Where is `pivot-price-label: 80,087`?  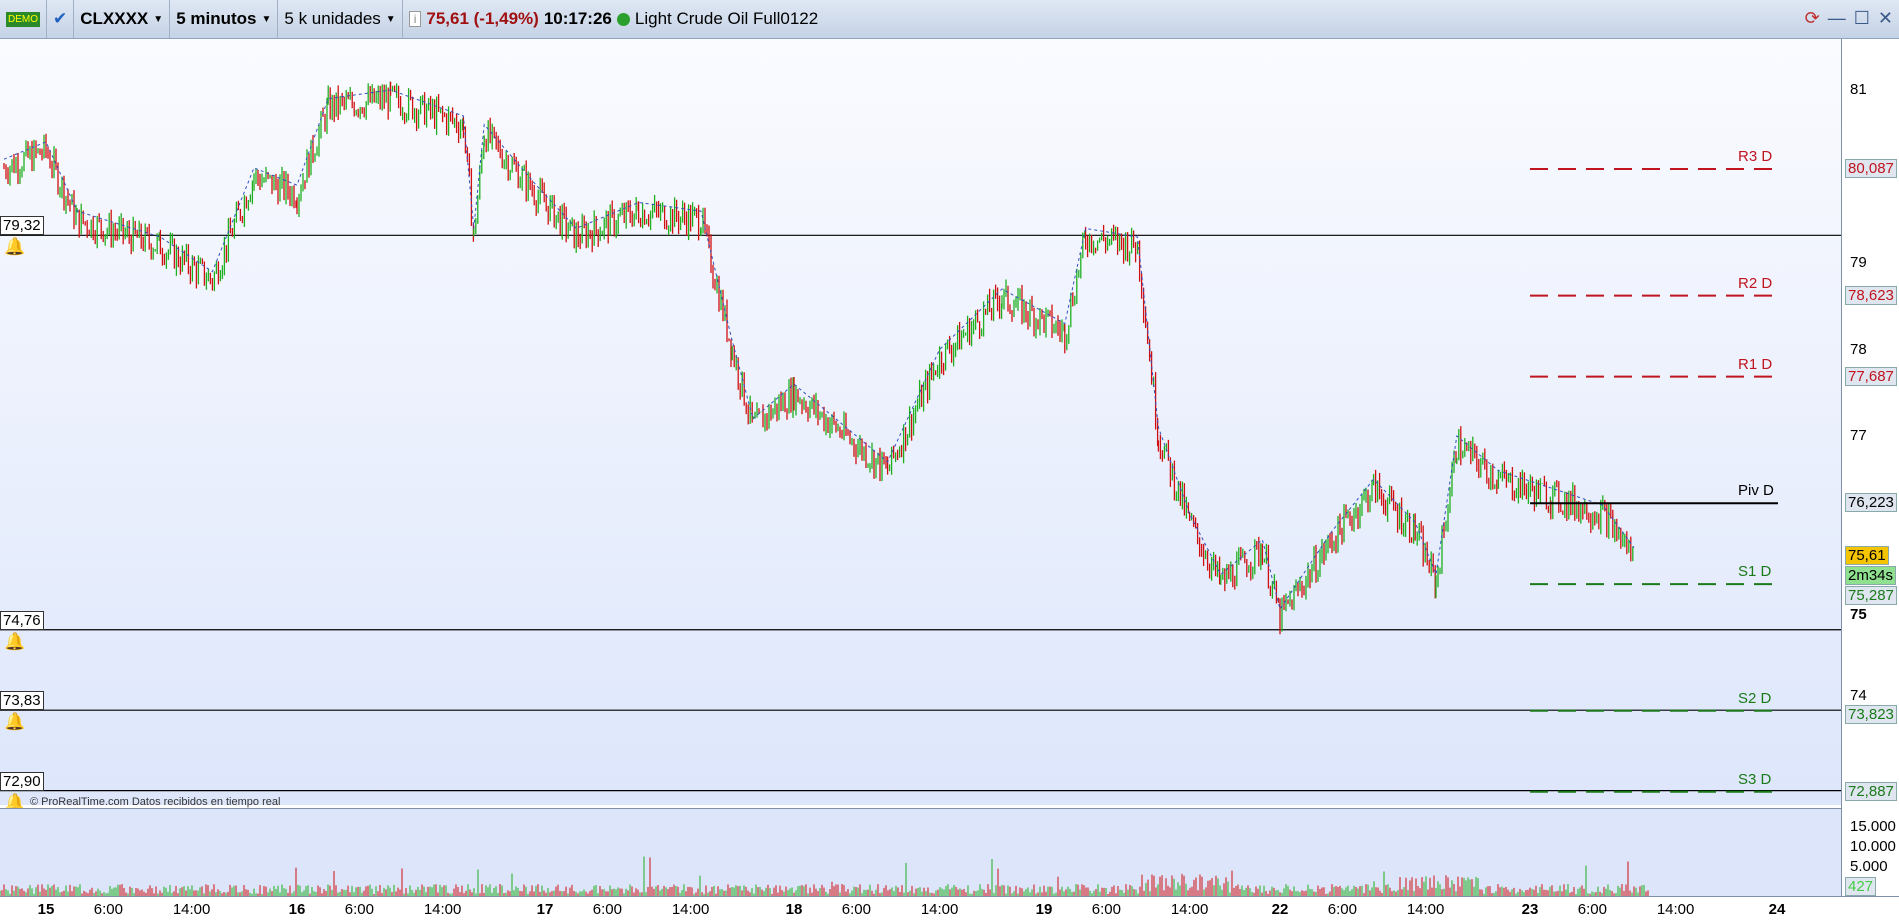
pivot-price-label: 80,087 is located at coordinates (1871, 168).